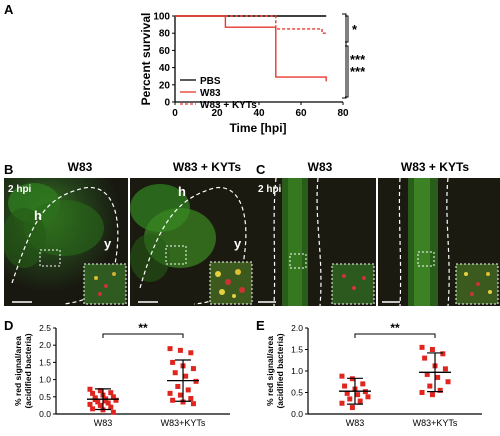 The height and width of the screenshot is (436, 500). I want to click on x-tick-label: 20, so click(217, 113).